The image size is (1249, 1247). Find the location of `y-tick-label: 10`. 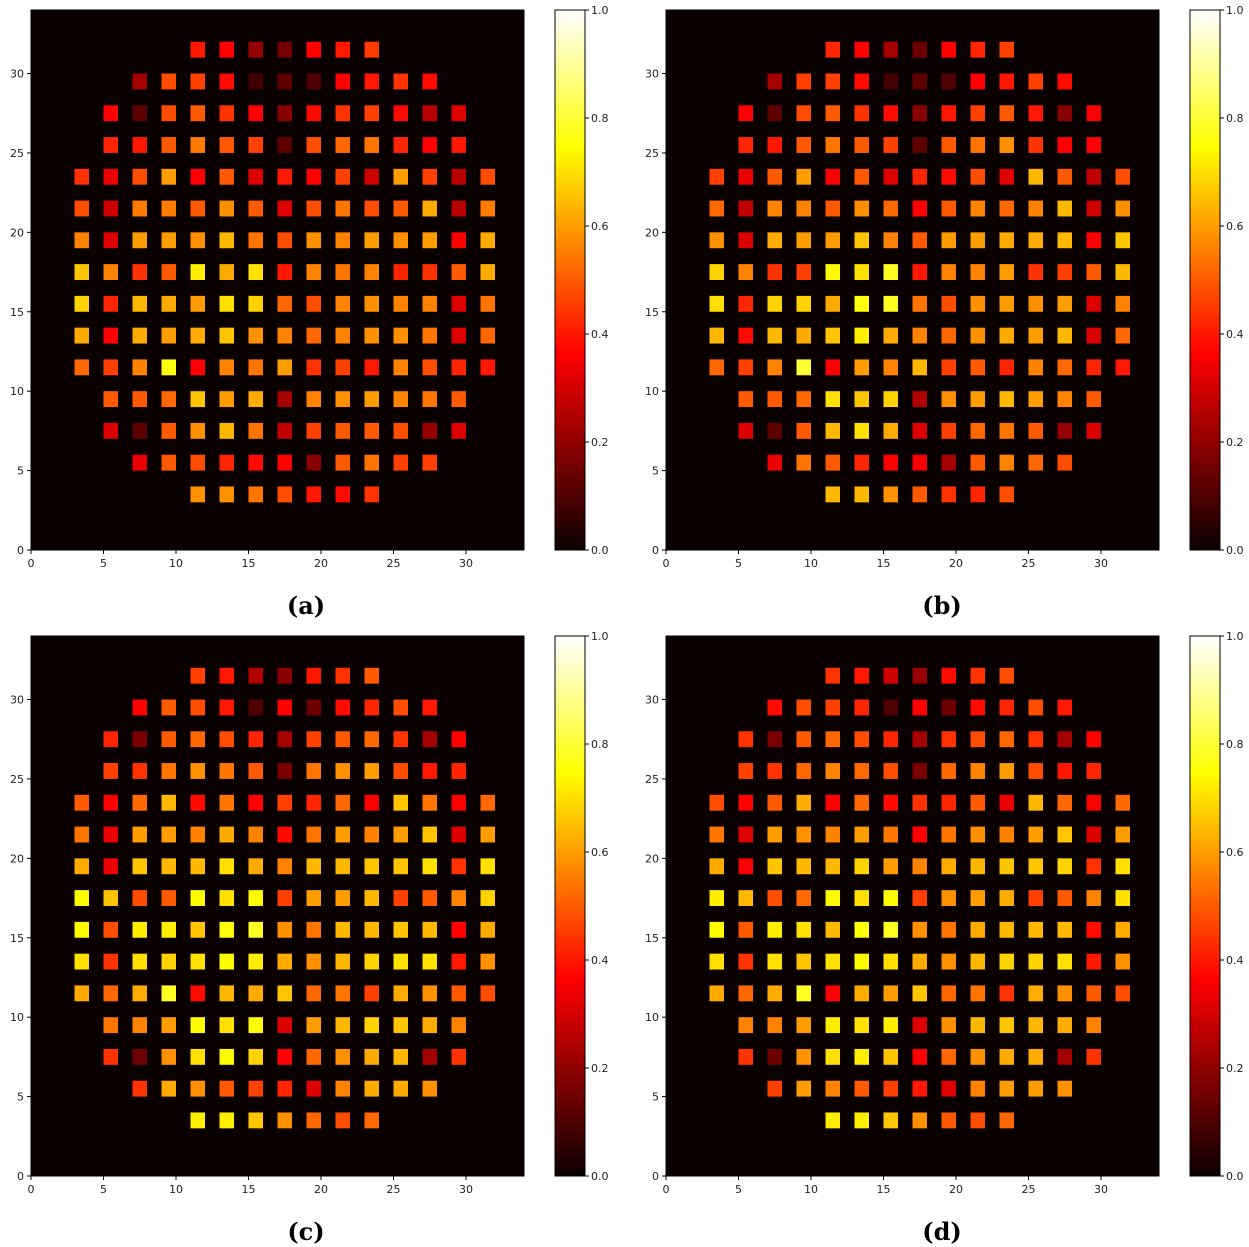

y-tick-label: 10 is located at coordinates (652, 391).